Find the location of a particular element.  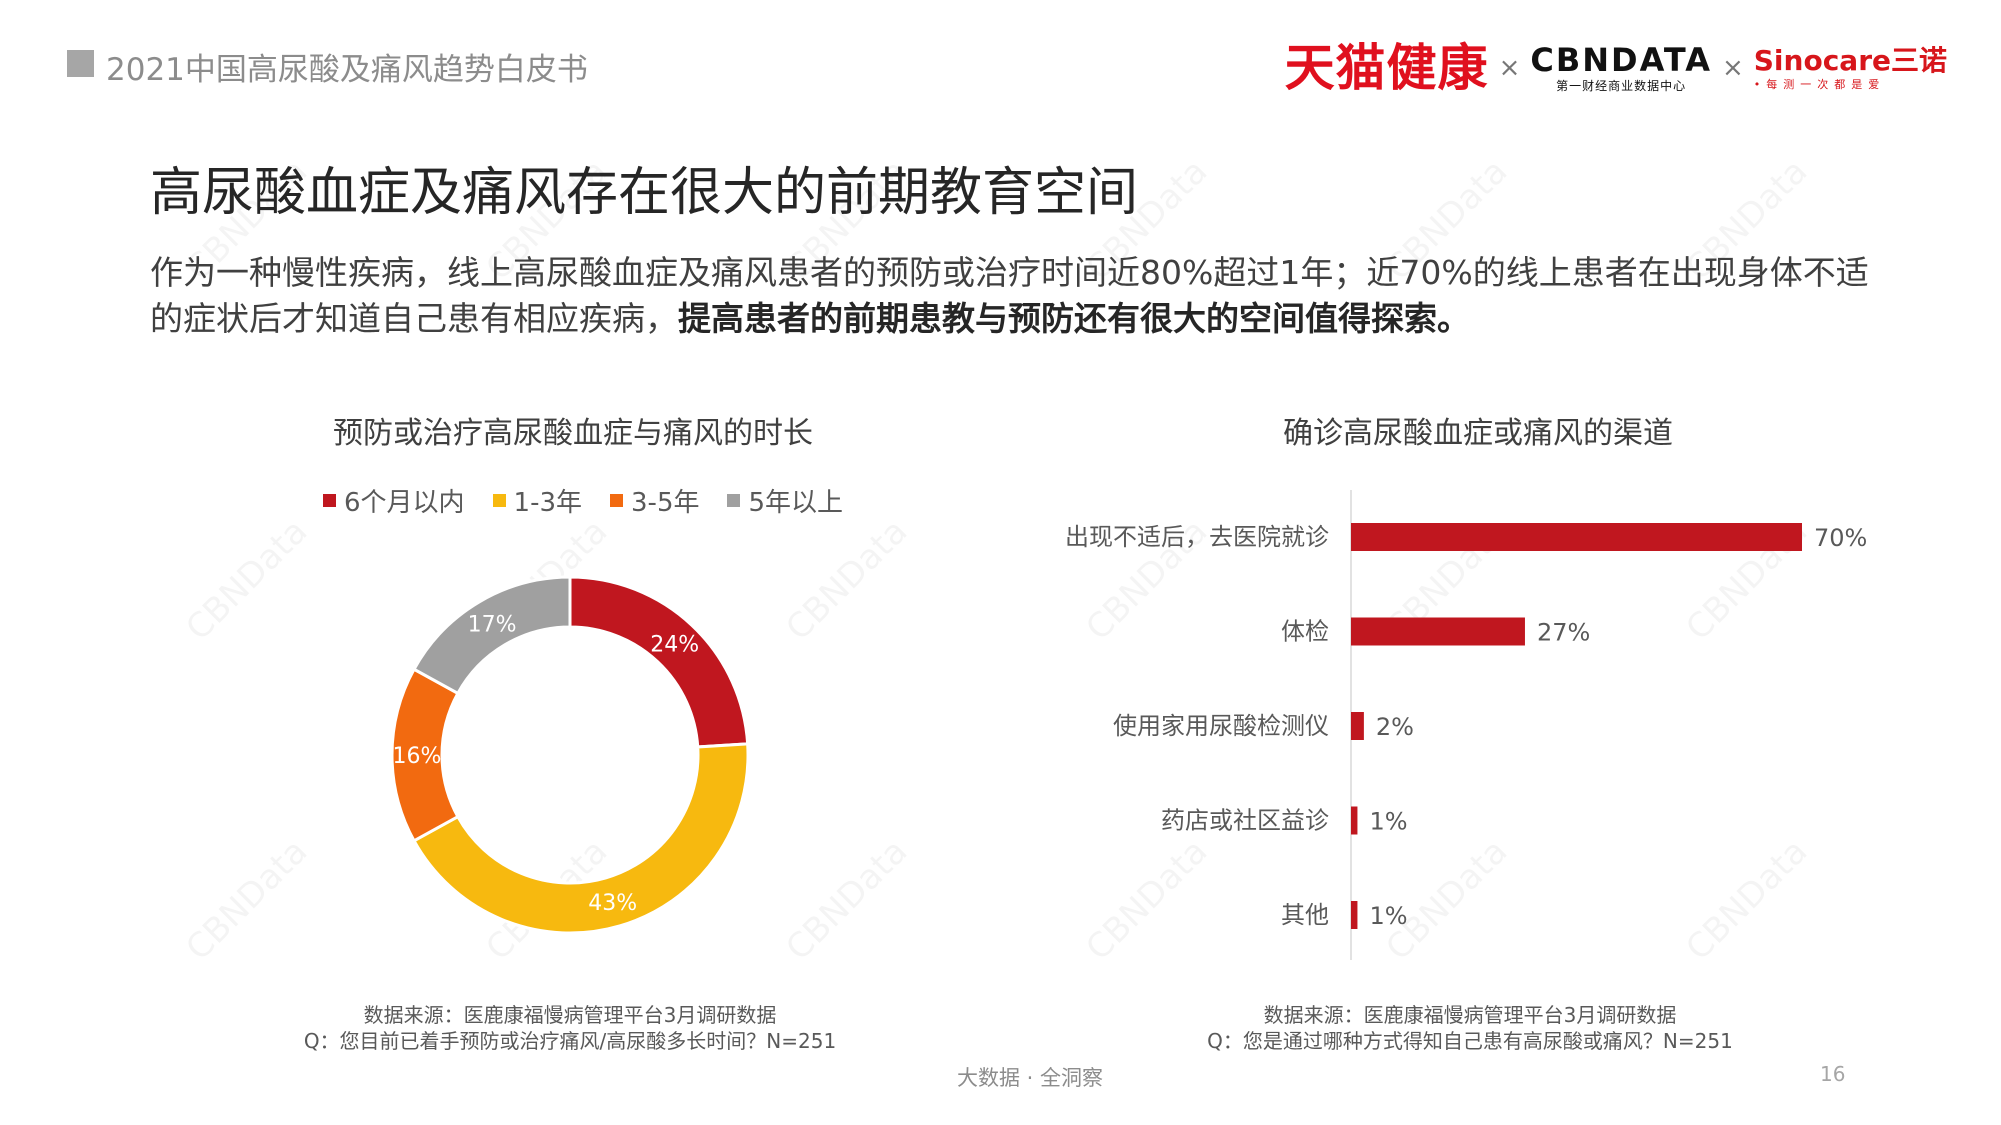

footer-slogan: 大数据 · 全洞察 is located at coordinates (1030, 1078).